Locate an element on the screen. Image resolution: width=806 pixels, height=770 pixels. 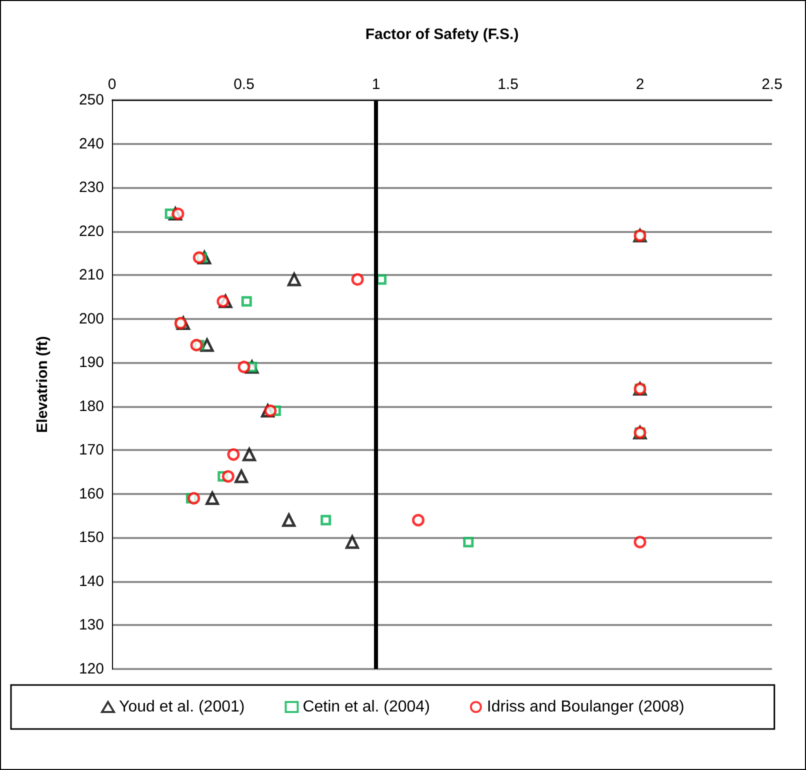
y-tick-label: 180 is located at coordinates (91, 406).